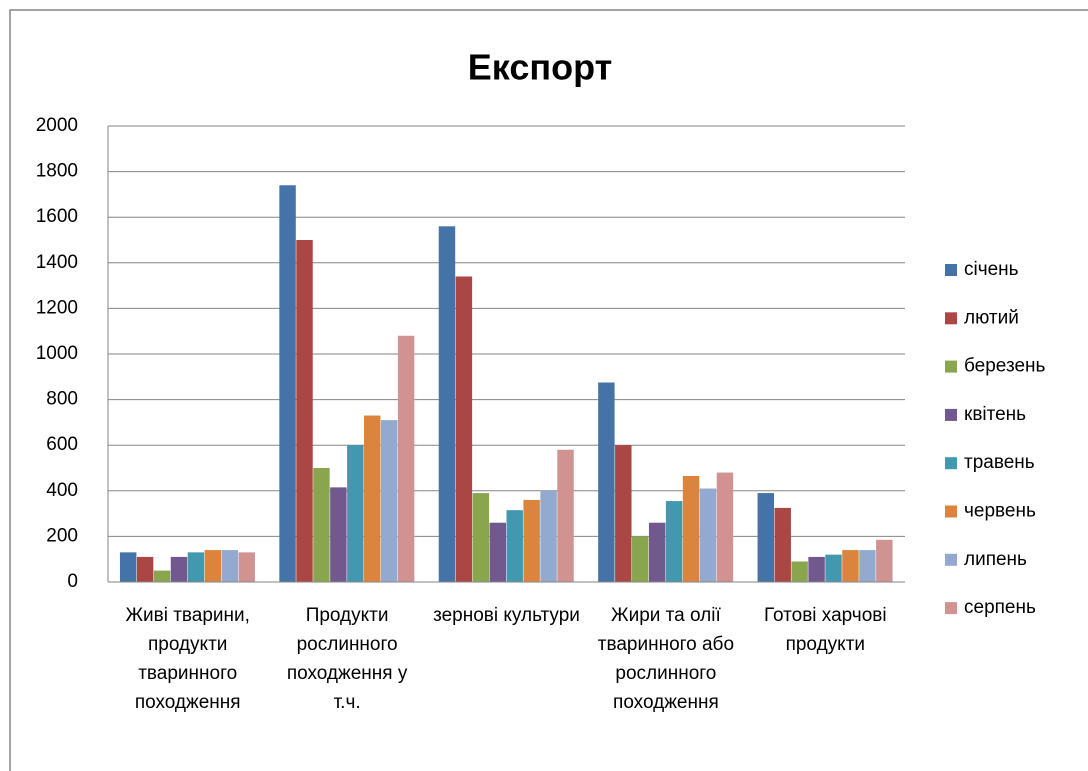  I want to click on y-tick-label: 1800, so click(57, 171).